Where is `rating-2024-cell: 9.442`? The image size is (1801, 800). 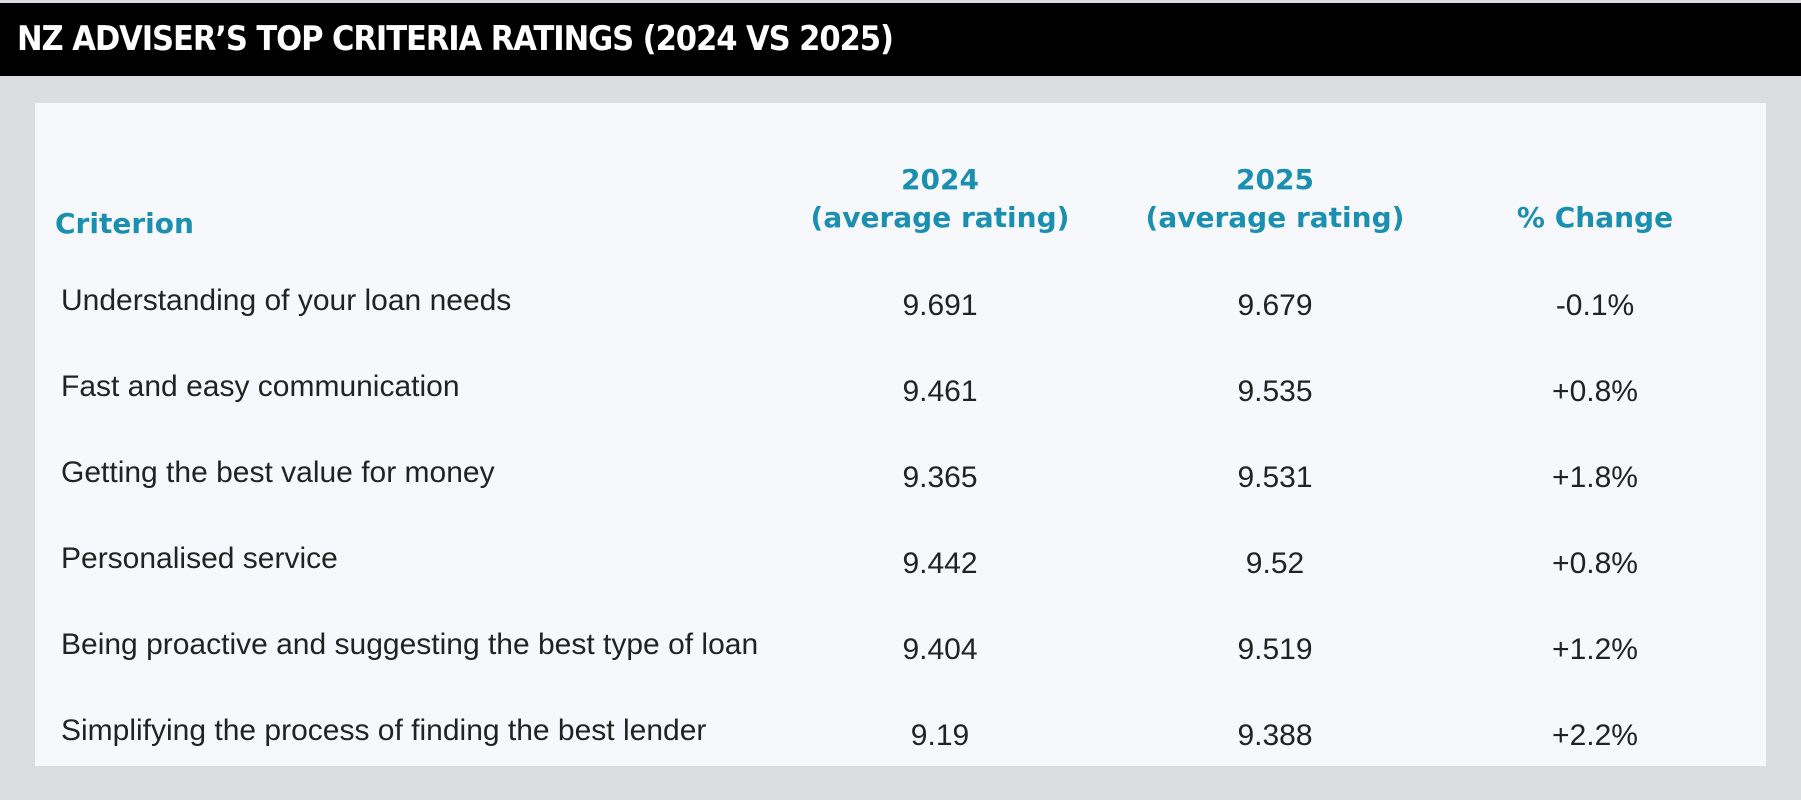
rating-2024-cell: 9.442 is located at coordinates (940, 563).